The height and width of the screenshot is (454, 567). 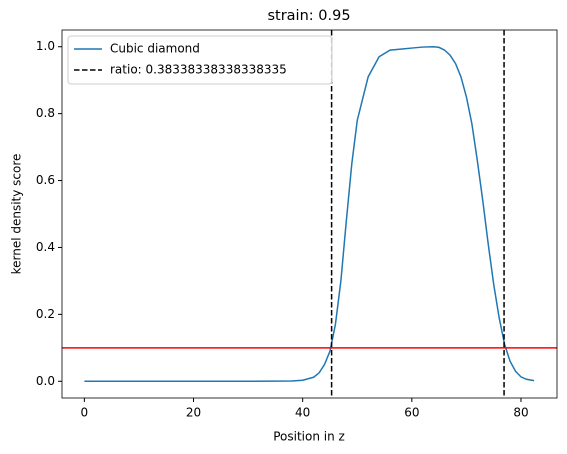 I want to click on y-tick-label: 0.8, so click(x=45, y=113).